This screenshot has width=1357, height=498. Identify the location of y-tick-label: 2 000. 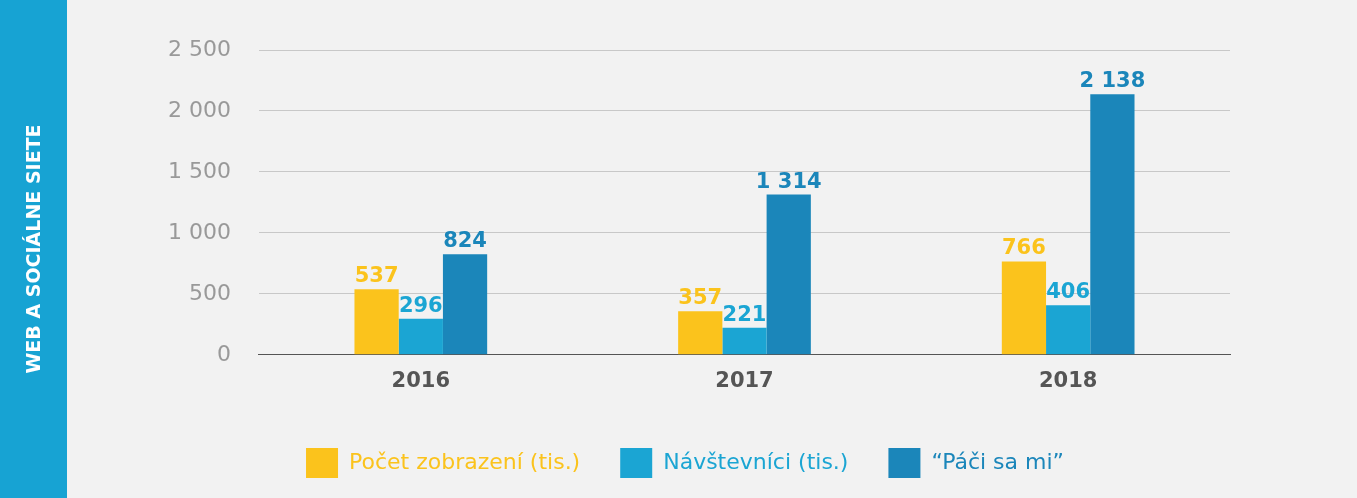
(199, 109).